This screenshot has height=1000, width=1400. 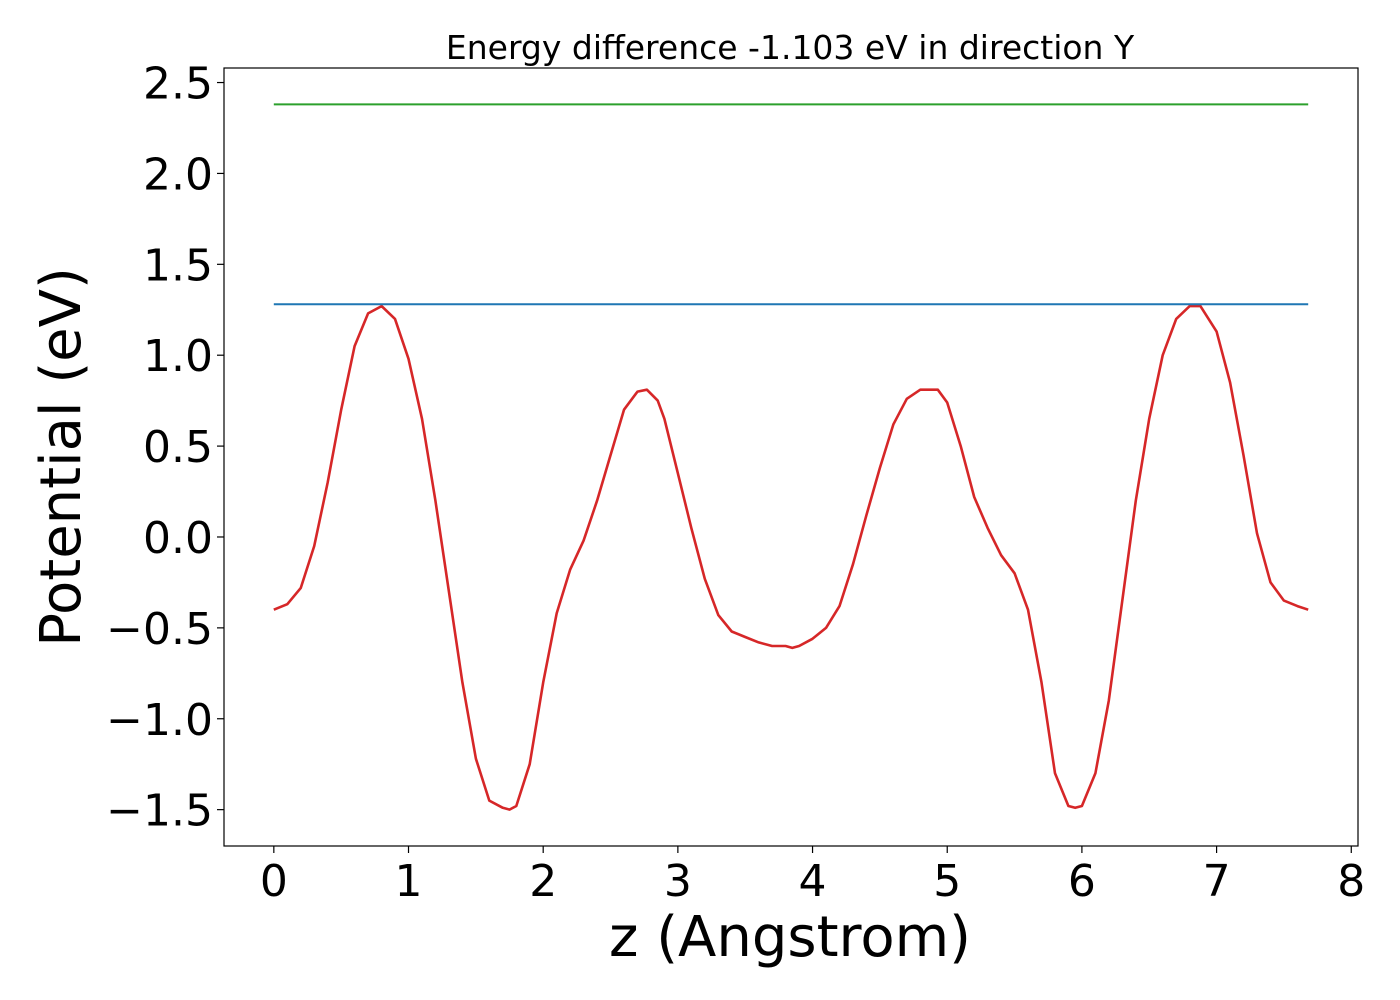 What do you see at coordinates (274, 881) in the screenshot?
I see `x-tick-label: 0` at bounding box center [274, 881].